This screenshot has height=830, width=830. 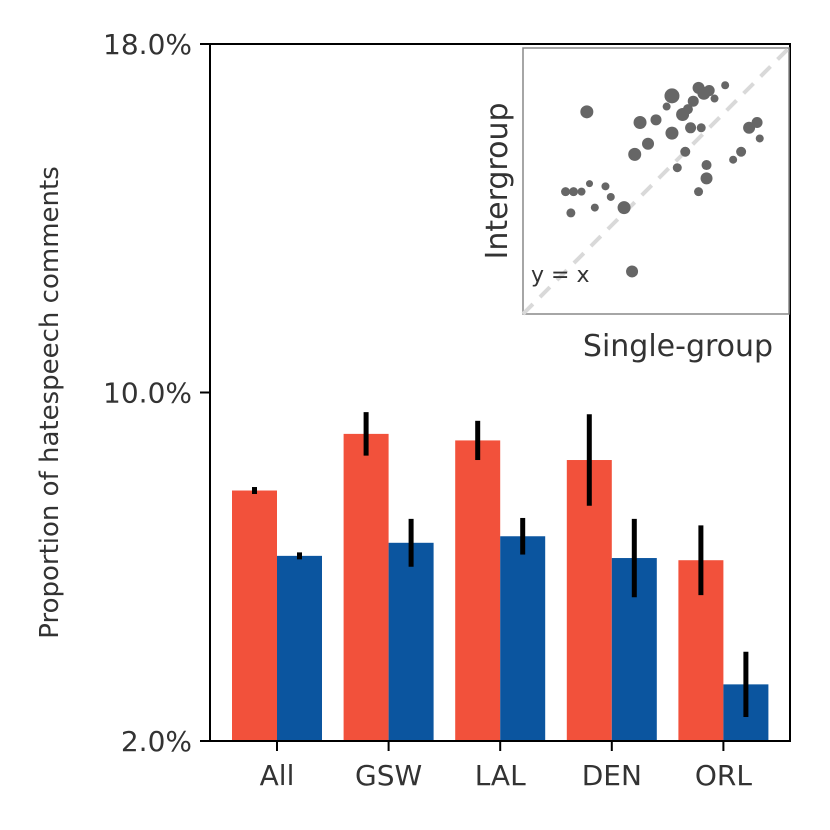 I want to click on inset-annotation: y = x, so click(x=560, y=275).